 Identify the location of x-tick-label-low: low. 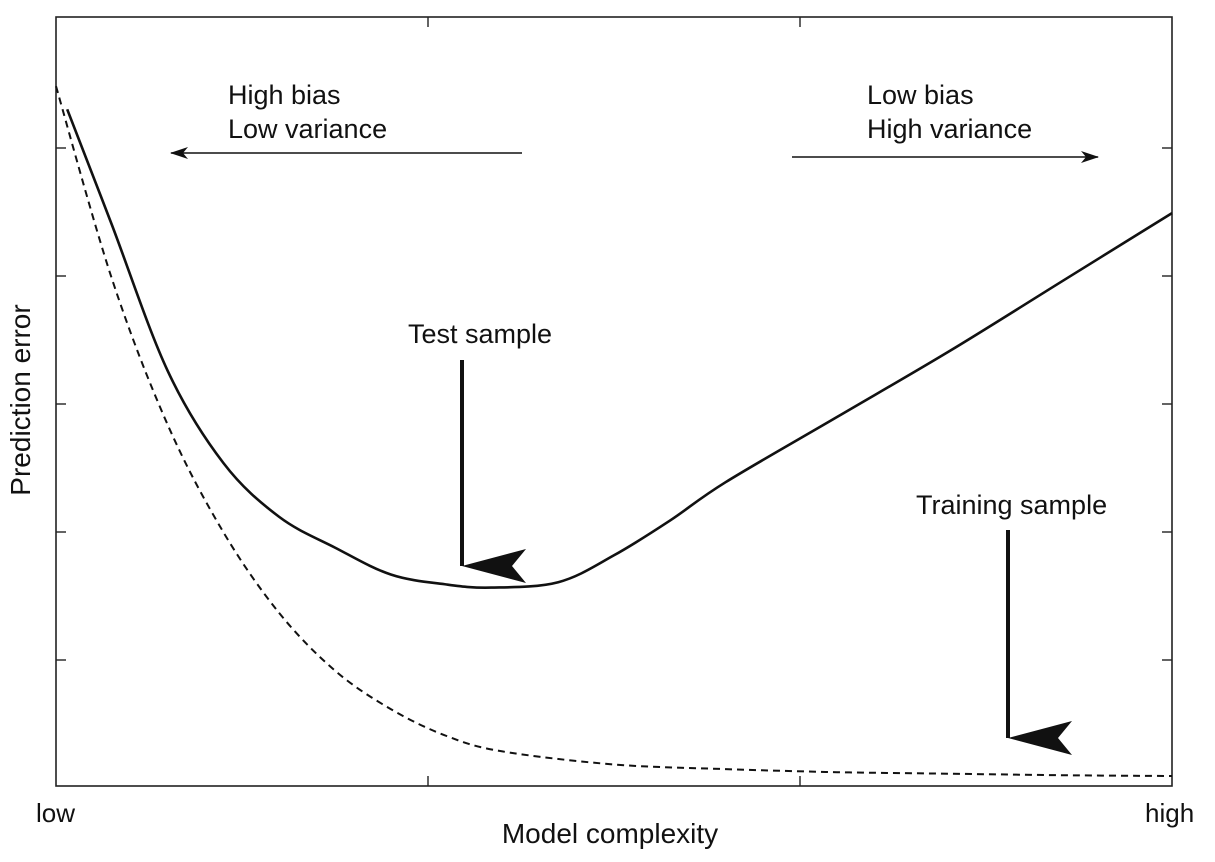
(55, 813).